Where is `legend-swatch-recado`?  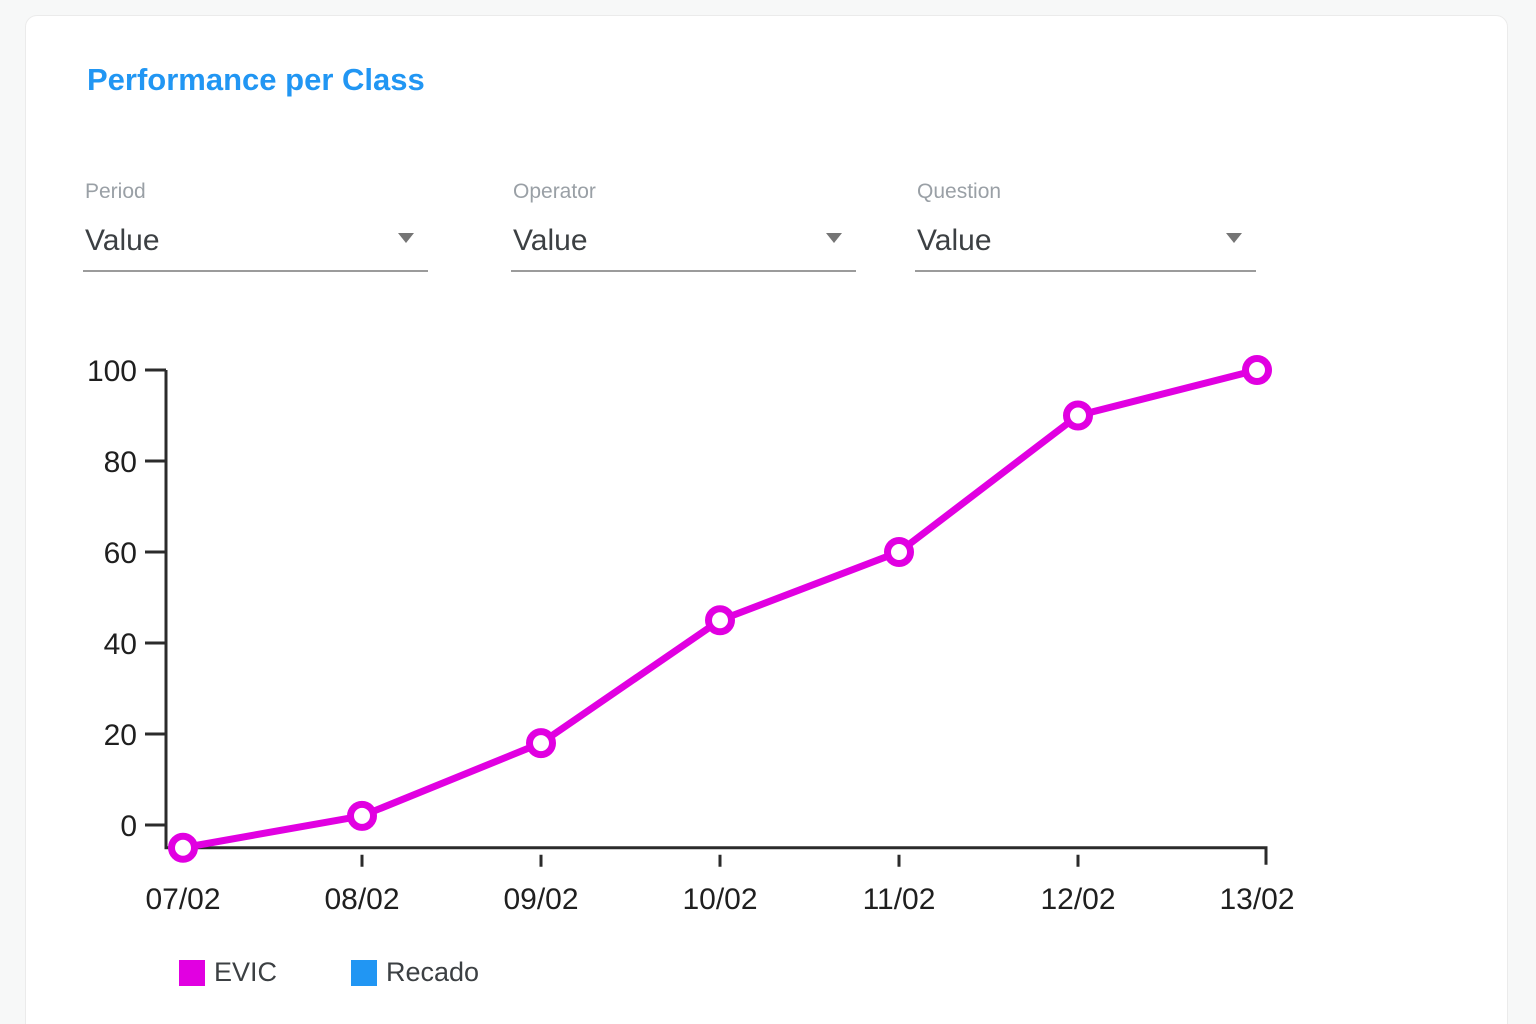
legend-swatch-recado is located at coordinates (364, 972).